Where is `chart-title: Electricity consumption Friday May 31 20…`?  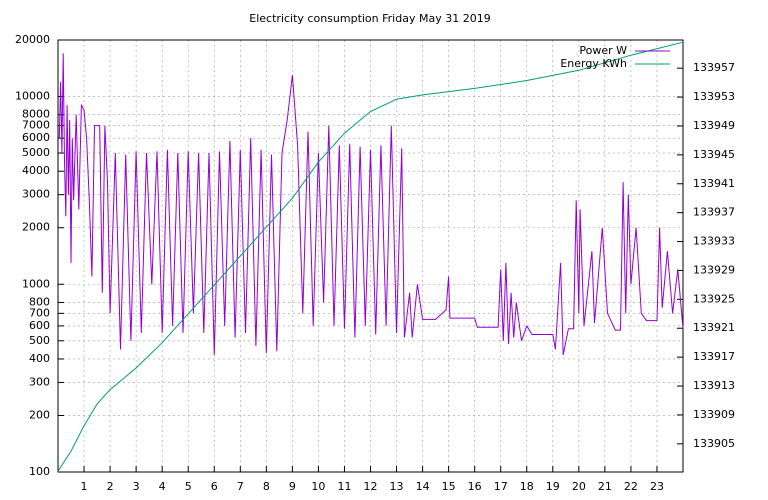 chart-title: Electricity consumption Friday May 31 20… is located at coordinates (369, 18).